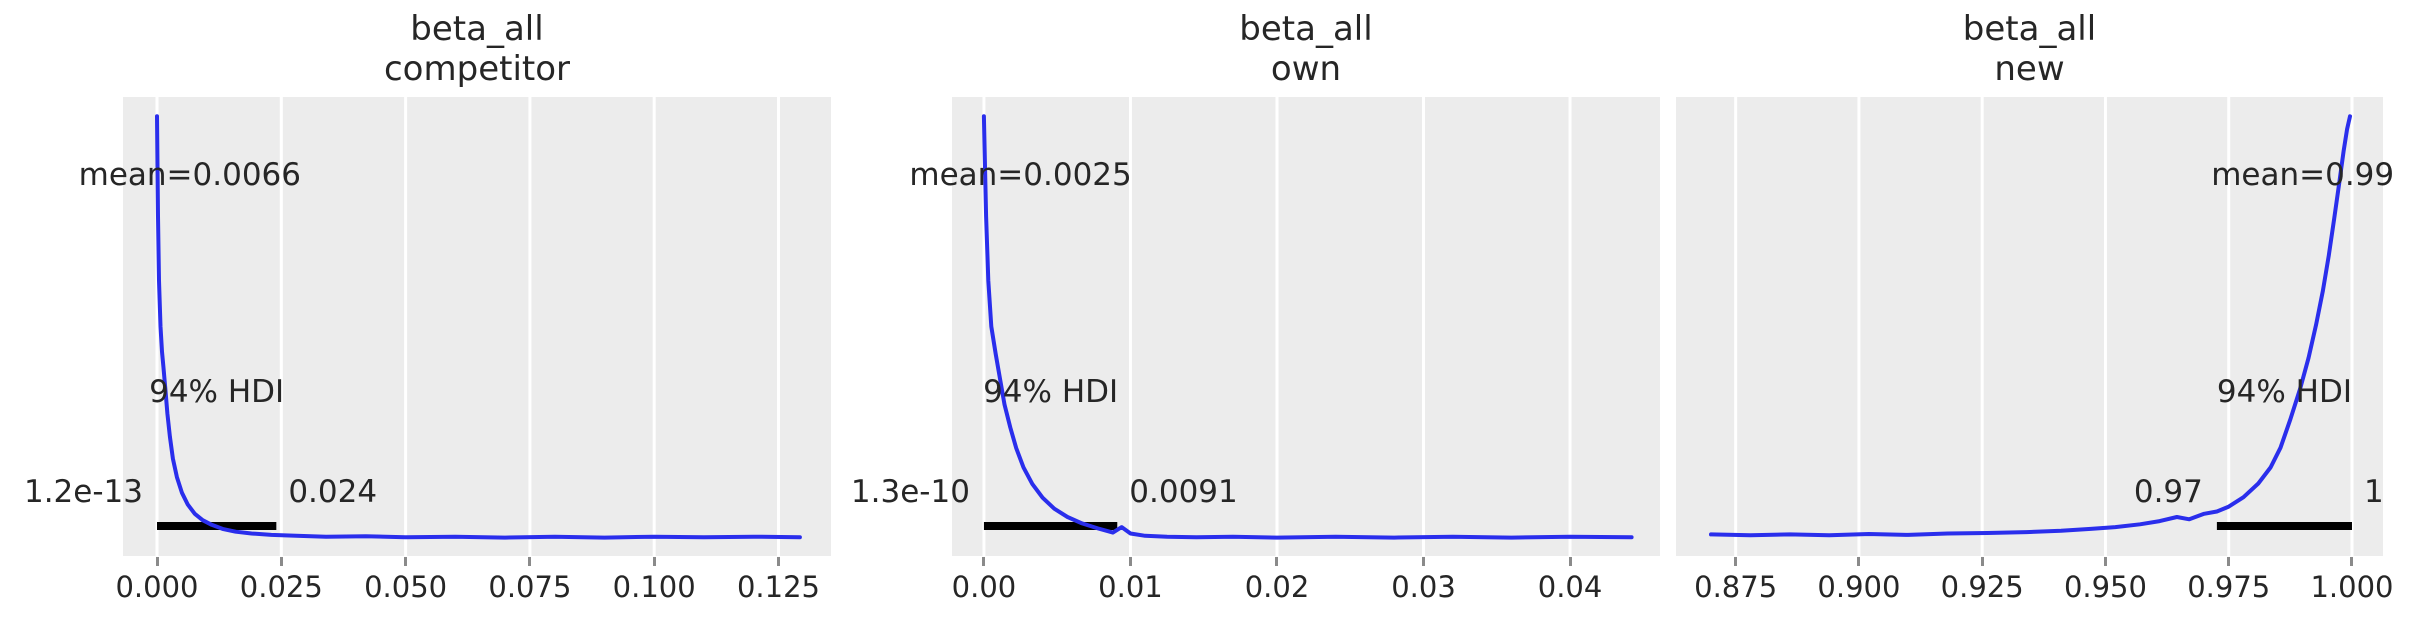 This screenshot has width=2423, height=623. Describe the element at coordinates (189, 175) in the screenshot. I see `mean-annotation: mean=0.0066` at that location.